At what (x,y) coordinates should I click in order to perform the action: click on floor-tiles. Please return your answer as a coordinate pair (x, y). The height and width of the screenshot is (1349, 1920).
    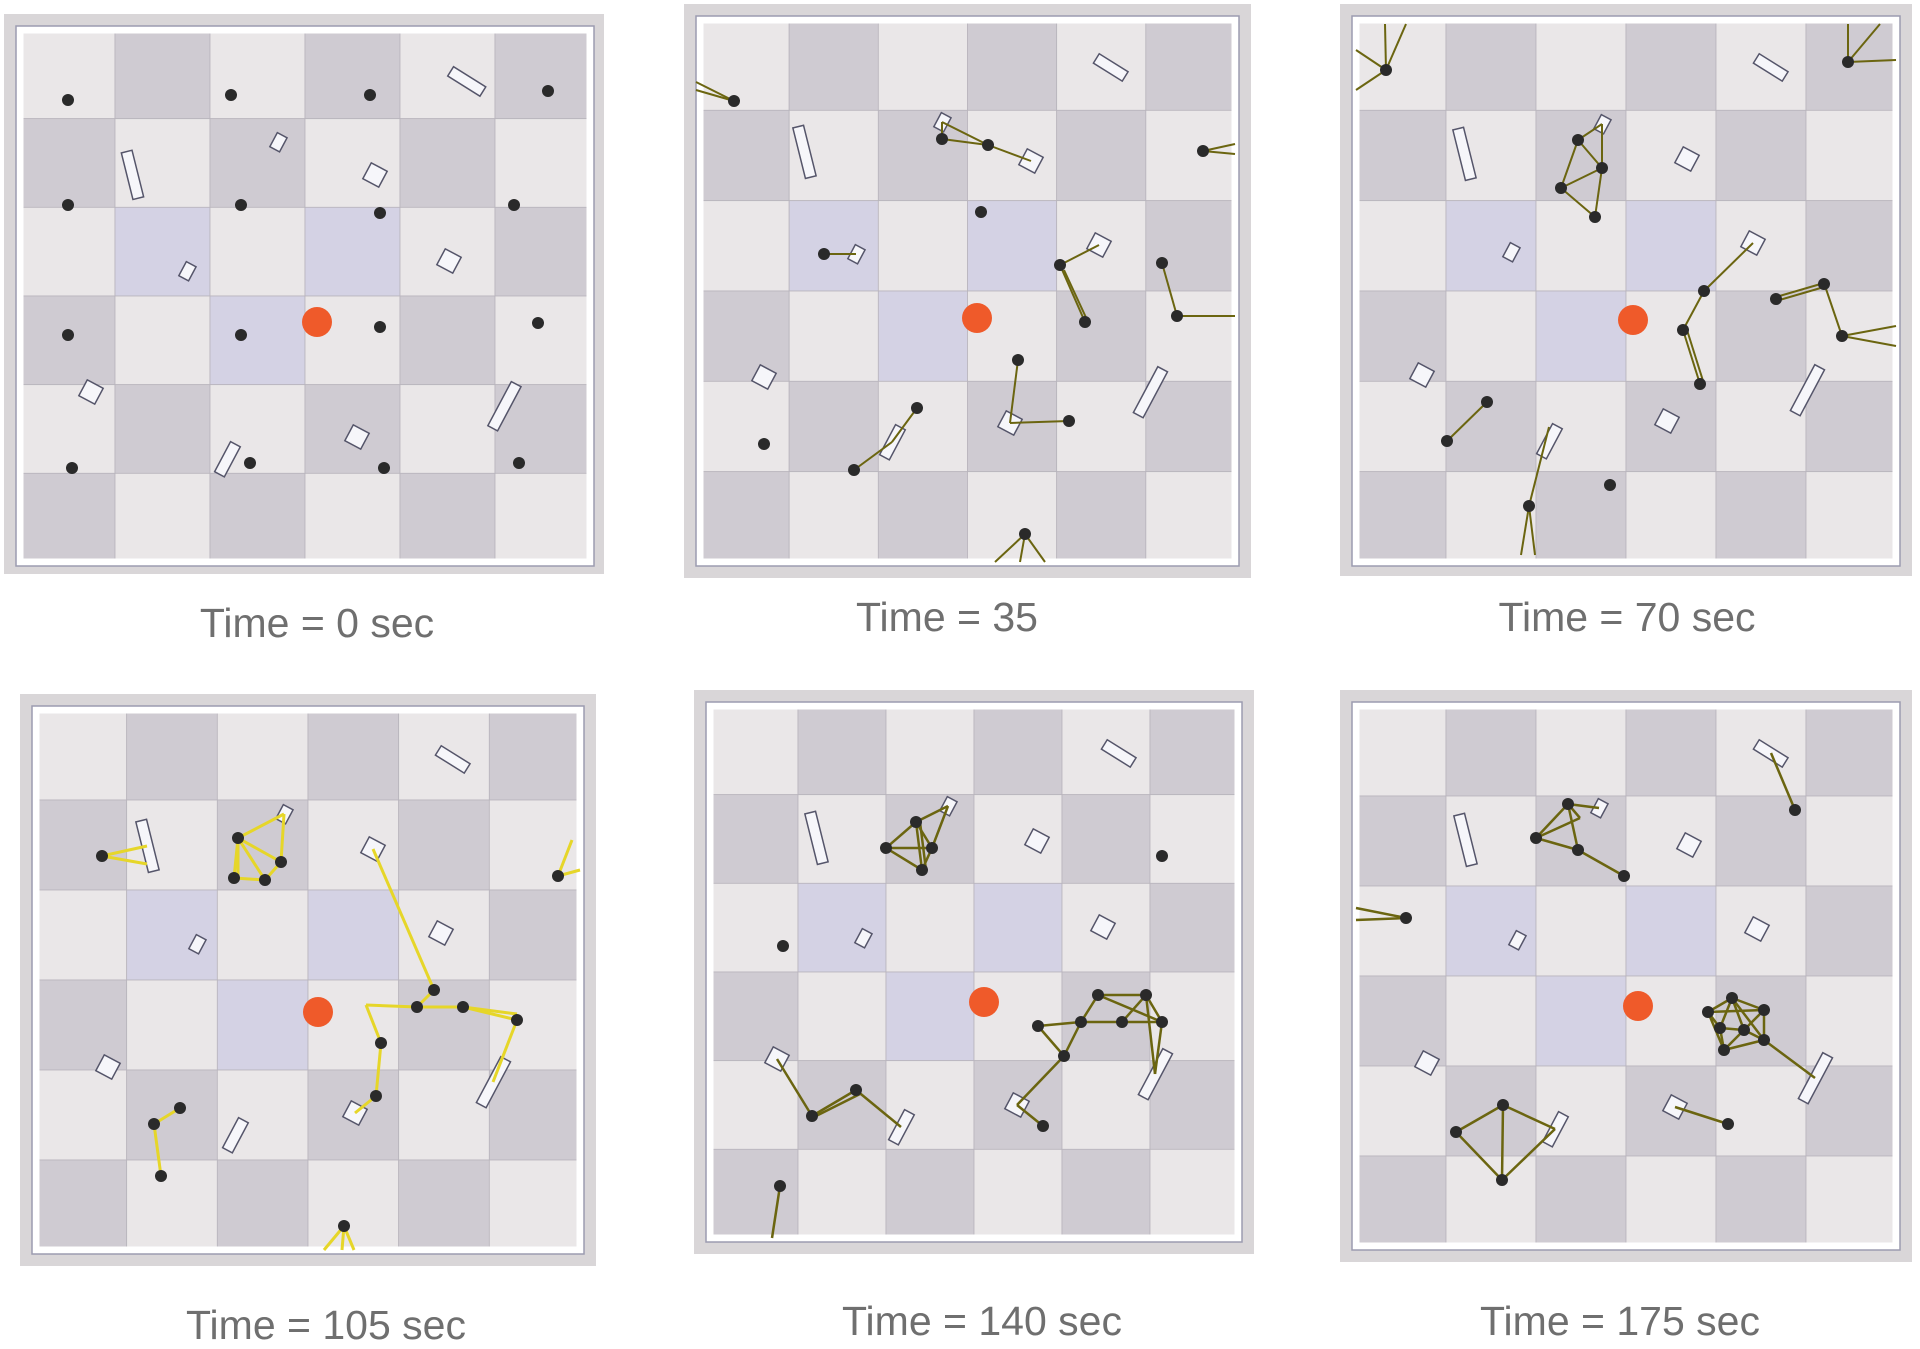
    Looking at the image, I should click on (308, 980).